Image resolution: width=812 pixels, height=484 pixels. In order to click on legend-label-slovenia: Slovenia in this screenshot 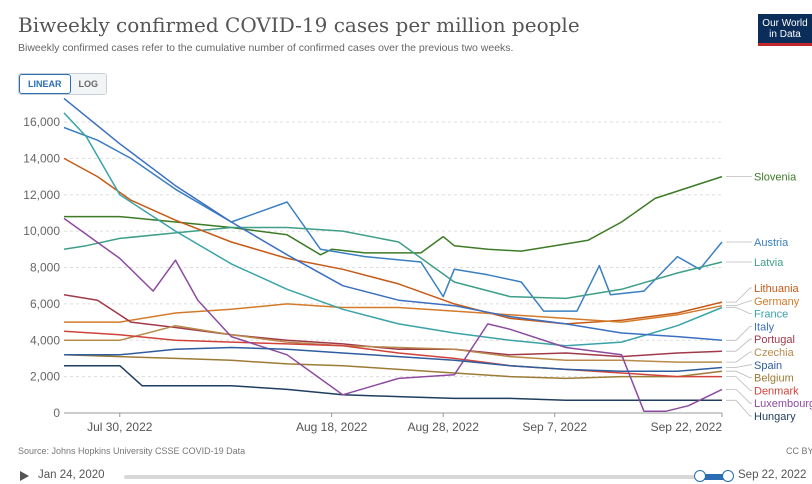, I will do `click(775, 178)`.